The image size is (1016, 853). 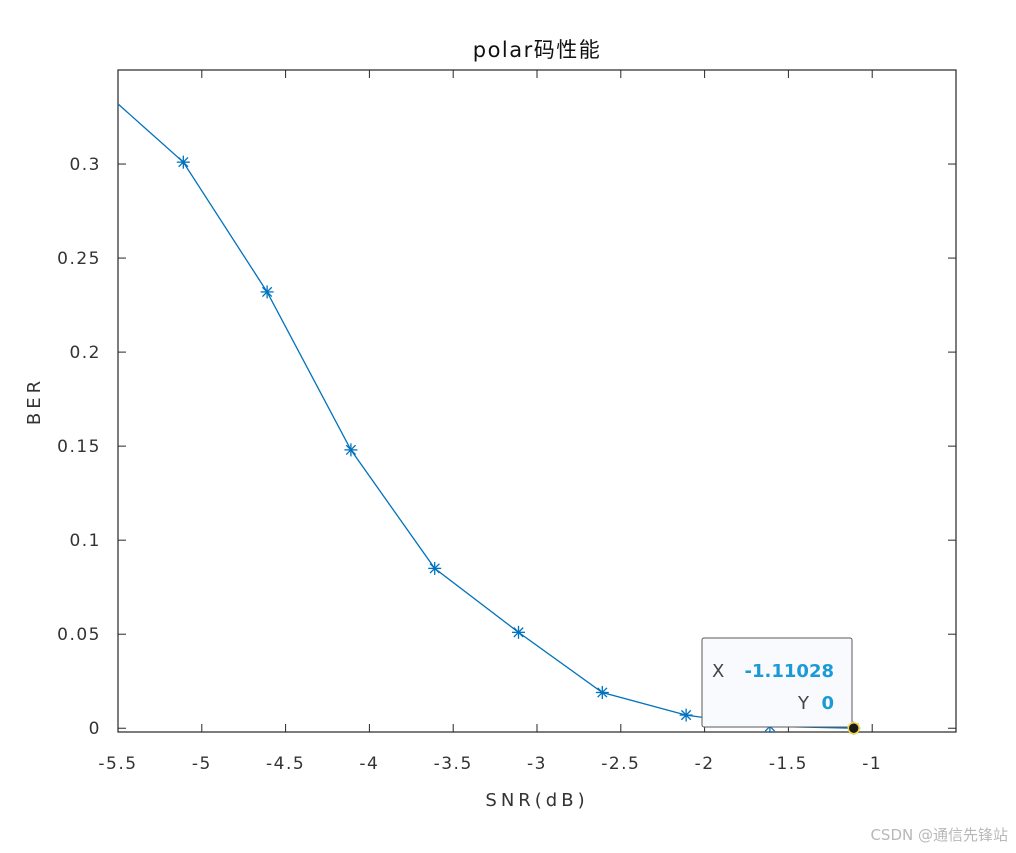 I want to click on x-tick-label: -2.5, so click(x=620, y=764).